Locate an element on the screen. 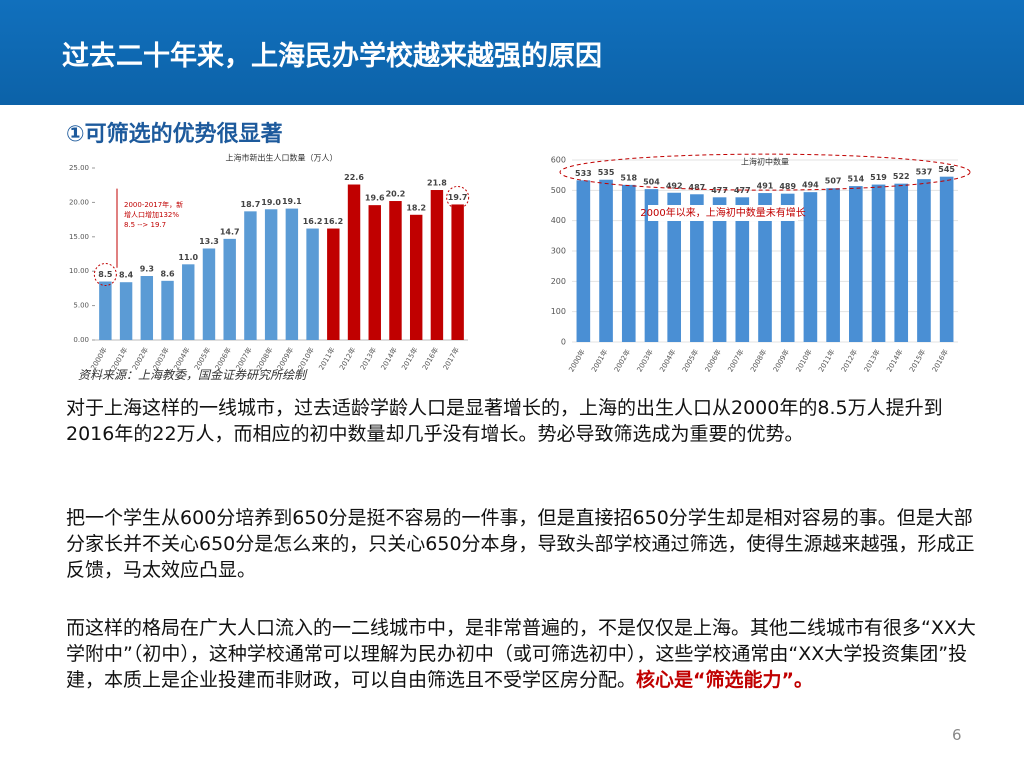  y-tick-label: 400 is located at coordinates (558, 220).